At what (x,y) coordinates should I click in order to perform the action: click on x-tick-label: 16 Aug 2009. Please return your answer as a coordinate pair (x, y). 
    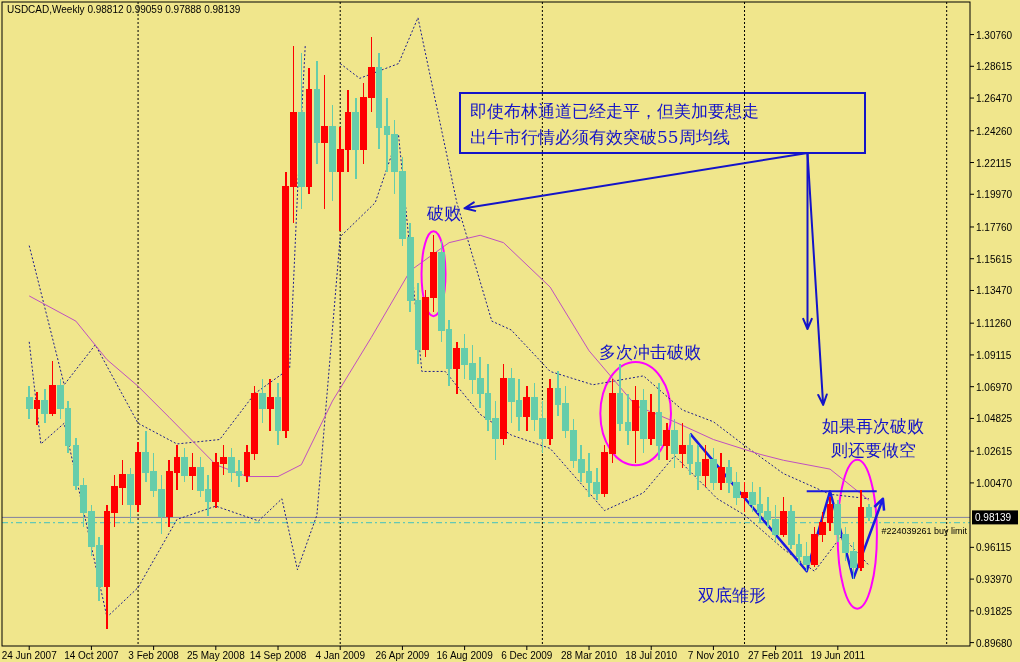
    Looking at the image, I should click on (465, 655).